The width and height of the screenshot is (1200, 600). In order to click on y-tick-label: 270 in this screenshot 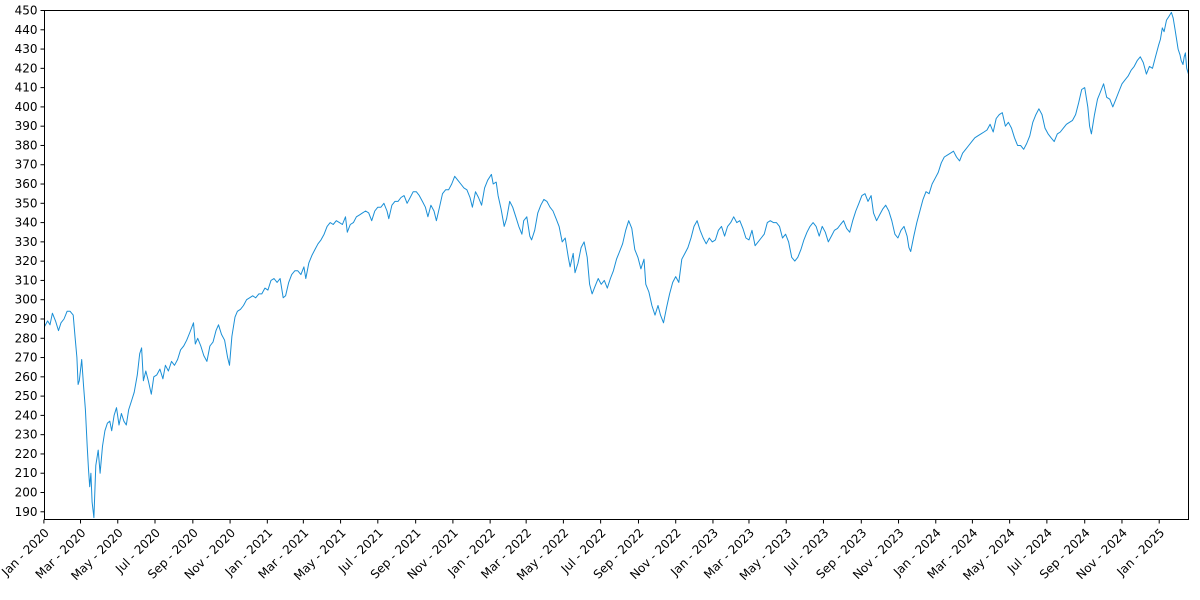, I will do `click(26, 358)`.